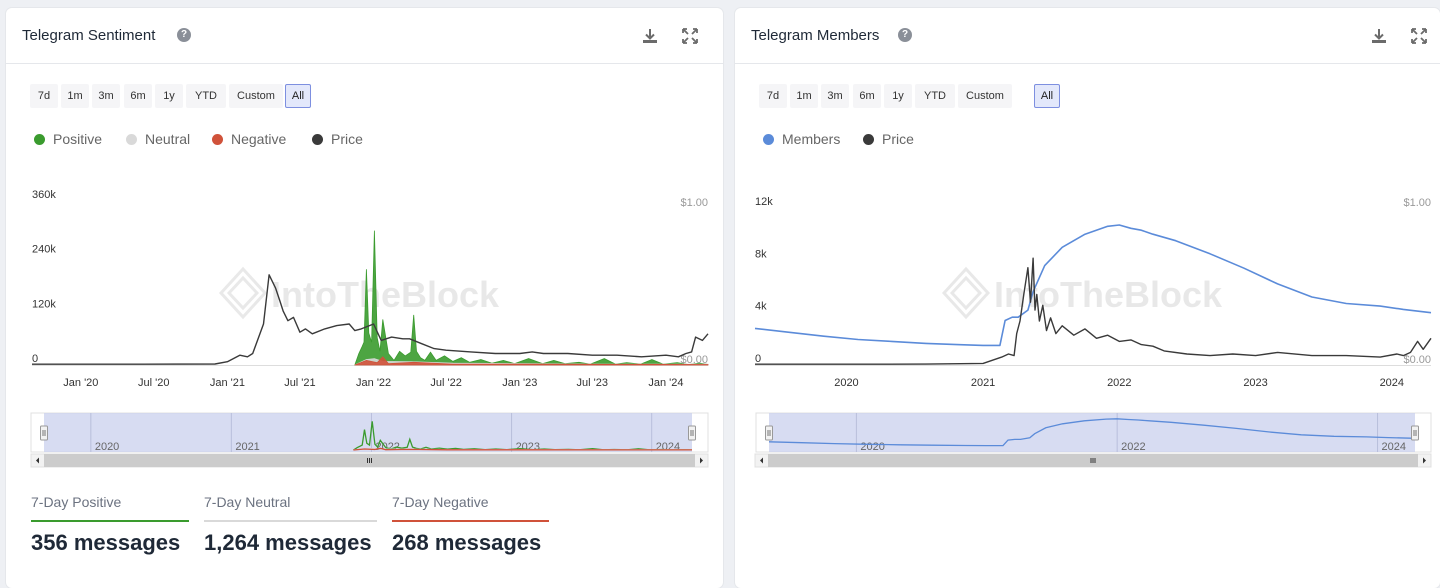 The image size is (1440, 588). I want to click on card-title: Telegram Sentiment, so click(89, 35).